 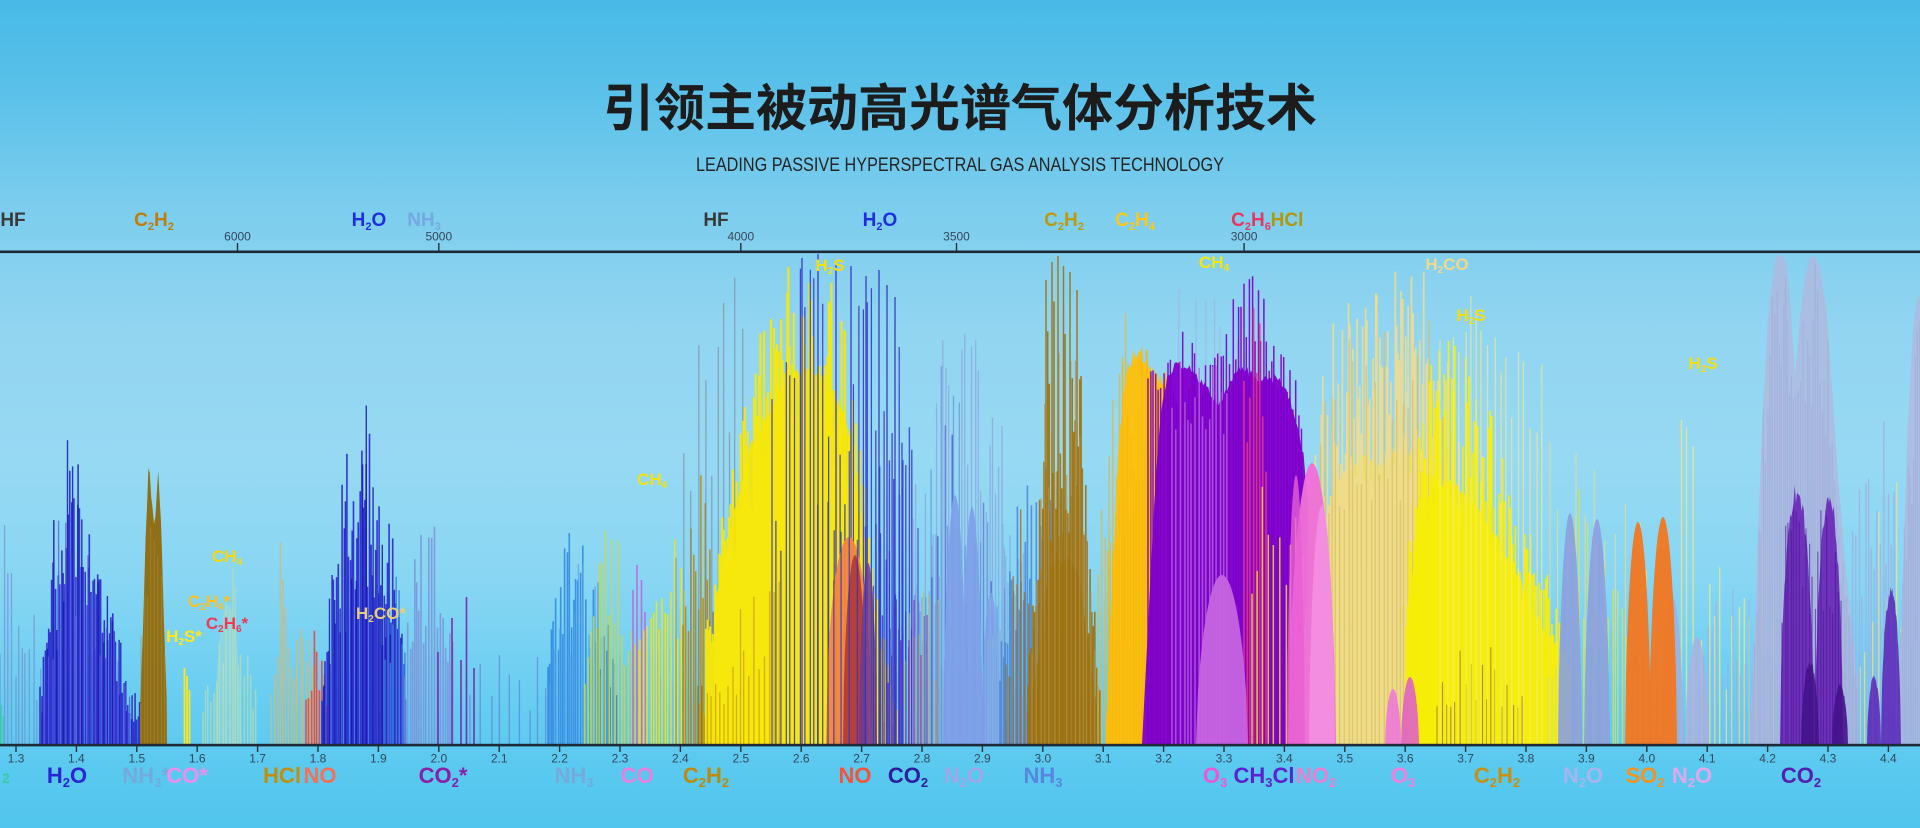 What do you see at coordinates (257, 759) in the screenshot?
I see `svg-text: 1.7` at bounding box center [257, 759].